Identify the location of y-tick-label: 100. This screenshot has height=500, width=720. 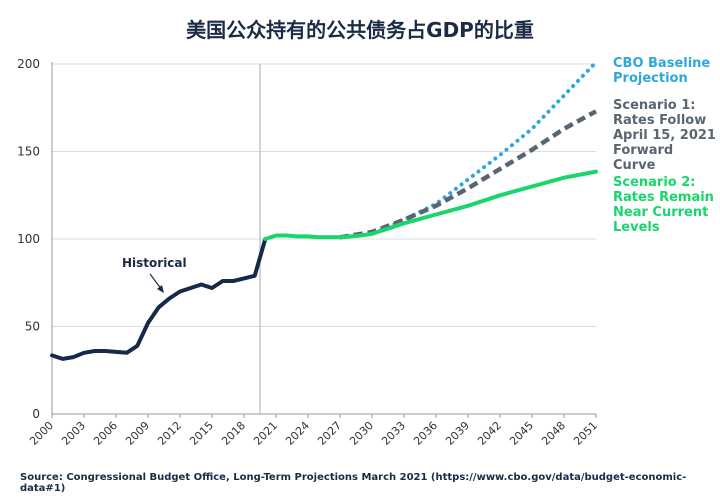
(28, 239).